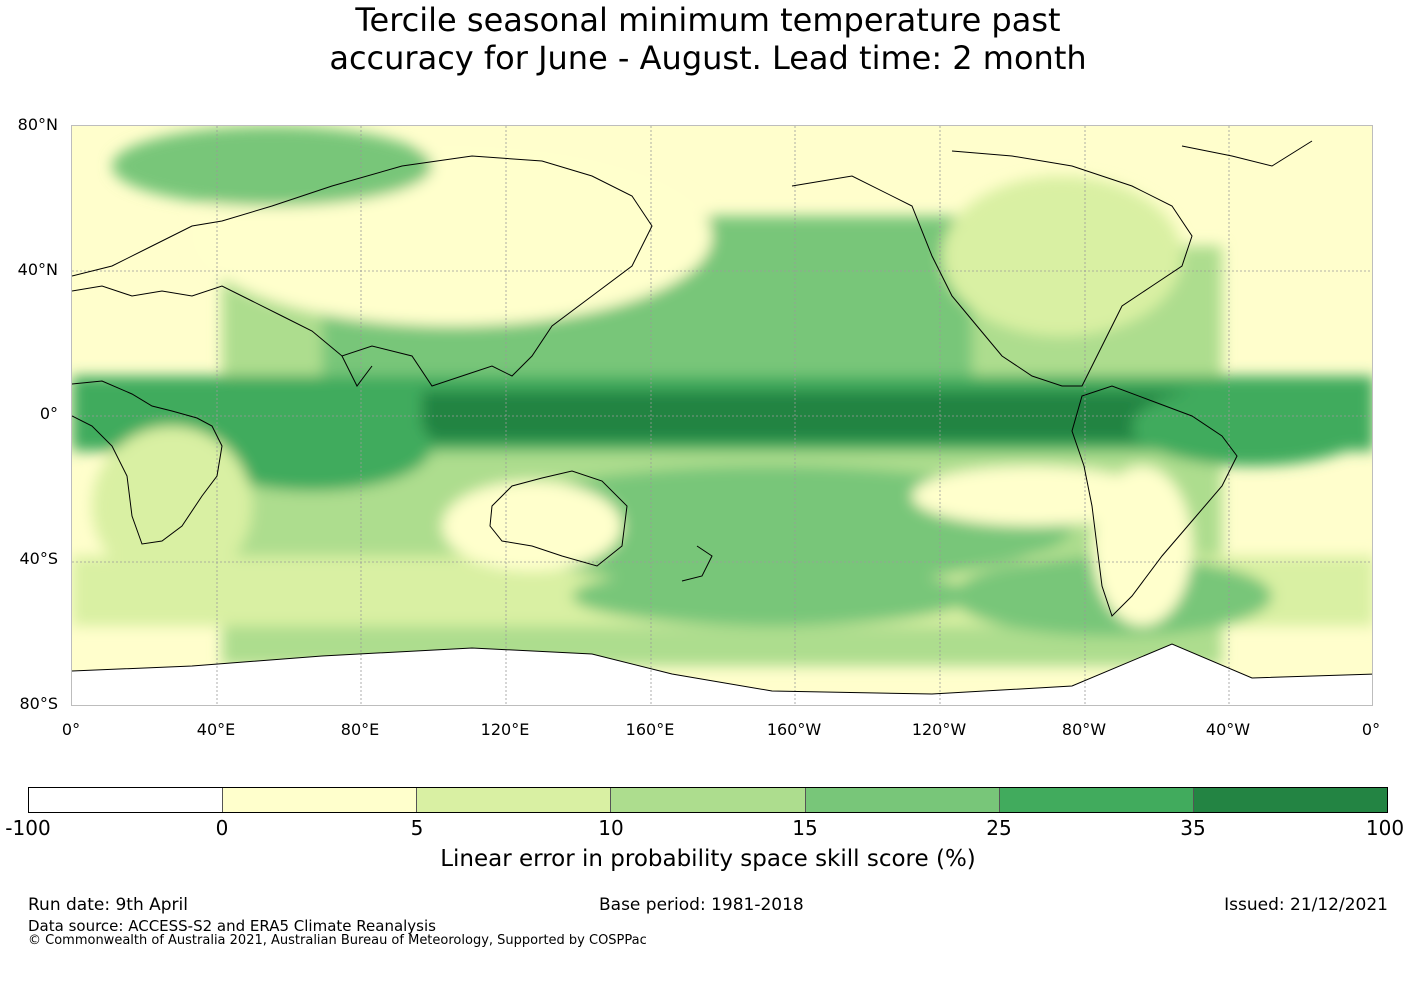 This screenshot has height=990, width=1416. Describe the element at coordinates (992, 268) in the screenshot. I see `coast-north-america` at that location.